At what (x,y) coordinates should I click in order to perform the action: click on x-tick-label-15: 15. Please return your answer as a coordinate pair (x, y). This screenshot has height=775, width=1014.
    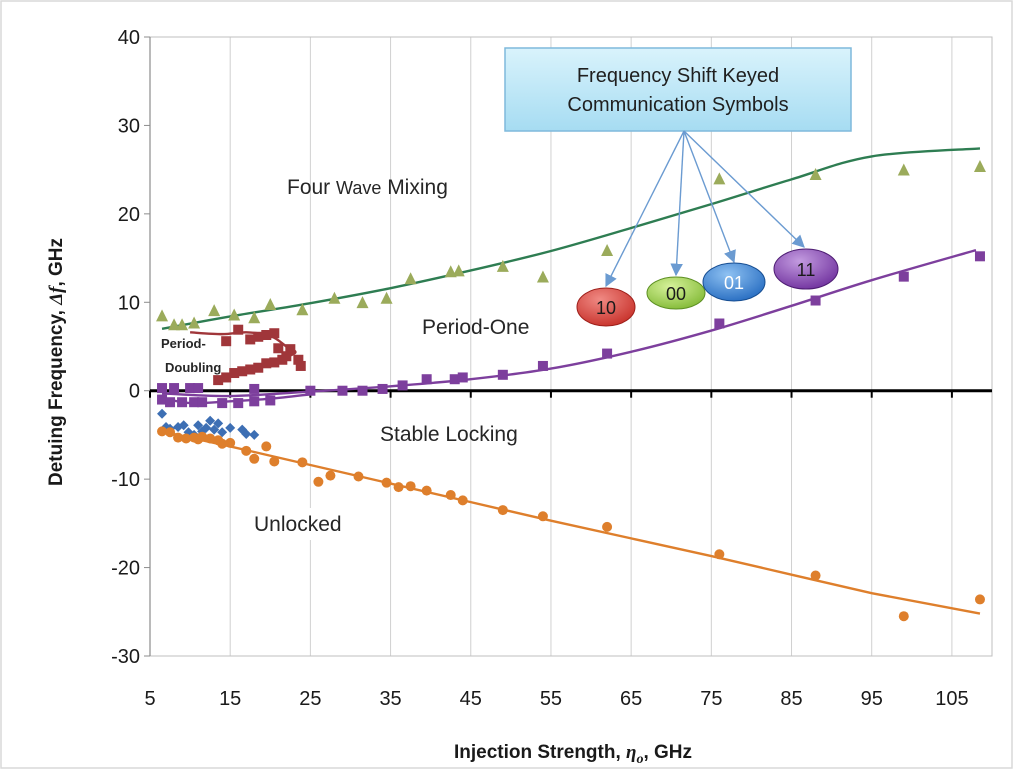
    Looking at the image, I should click on (230, 699).